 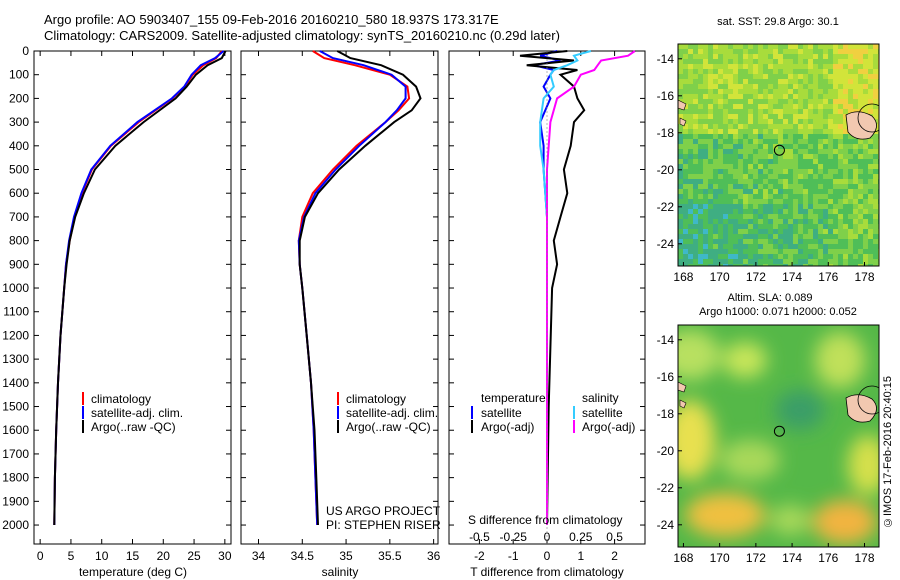 I want to click on sla-map-title-line1: Altim. SLA: 0.089, so click(x=770, y=298).